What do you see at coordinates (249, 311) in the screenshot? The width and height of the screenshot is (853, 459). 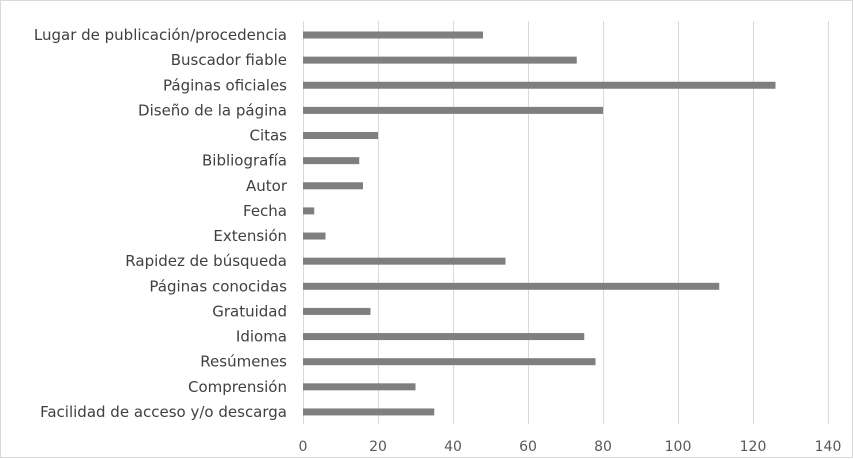 I see `category-label: Gratuidad` at bounding box center [249, 311].